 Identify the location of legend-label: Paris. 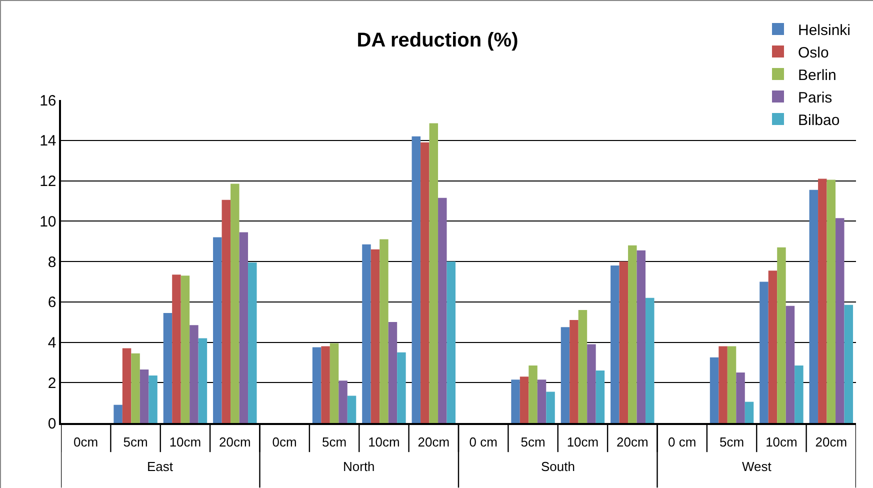
(815, 97).